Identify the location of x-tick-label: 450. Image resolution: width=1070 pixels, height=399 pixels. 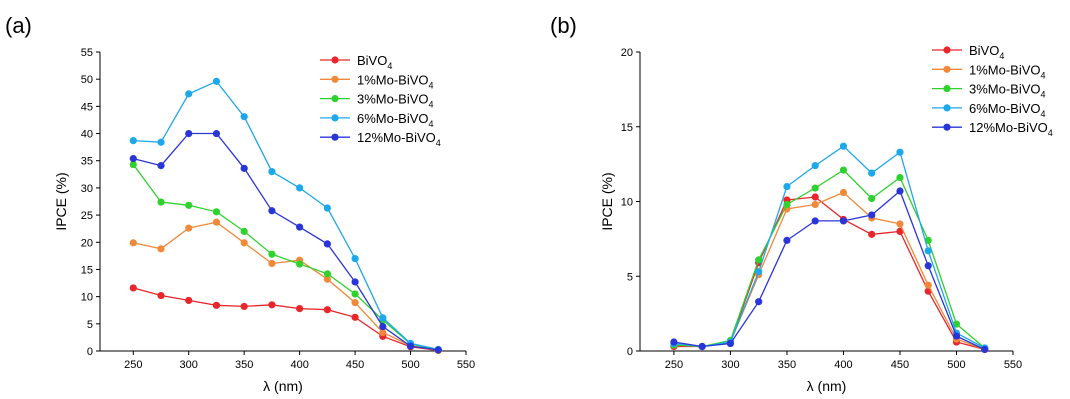
(900, 365).